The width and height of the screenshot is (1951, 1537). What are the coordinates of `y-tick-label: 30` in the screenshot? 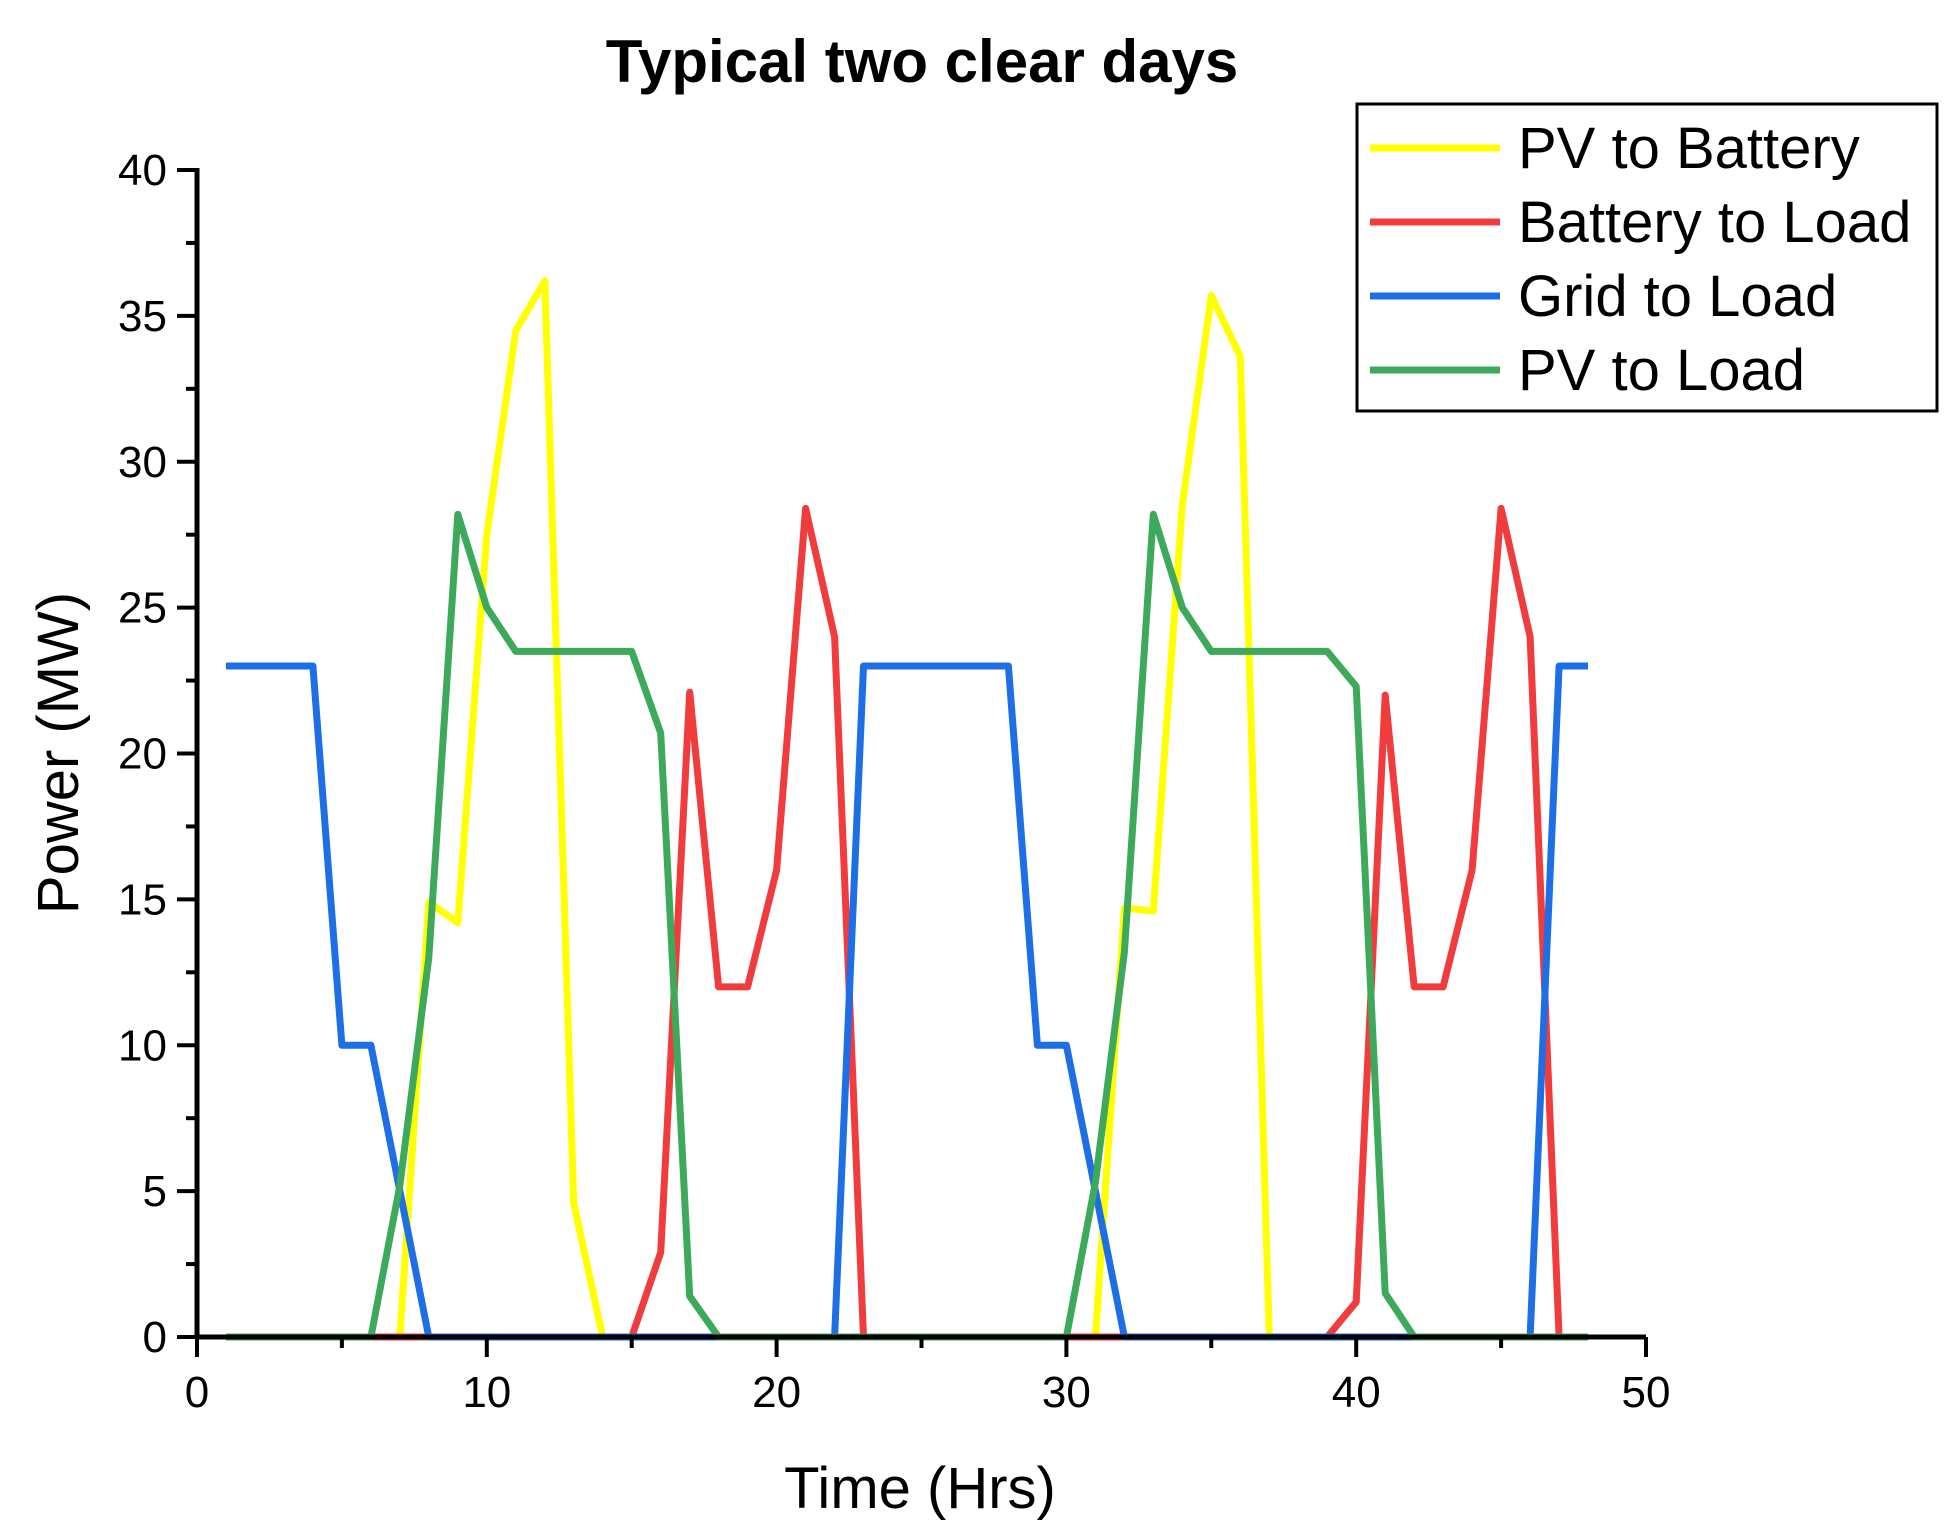 It's located at (142, 462).